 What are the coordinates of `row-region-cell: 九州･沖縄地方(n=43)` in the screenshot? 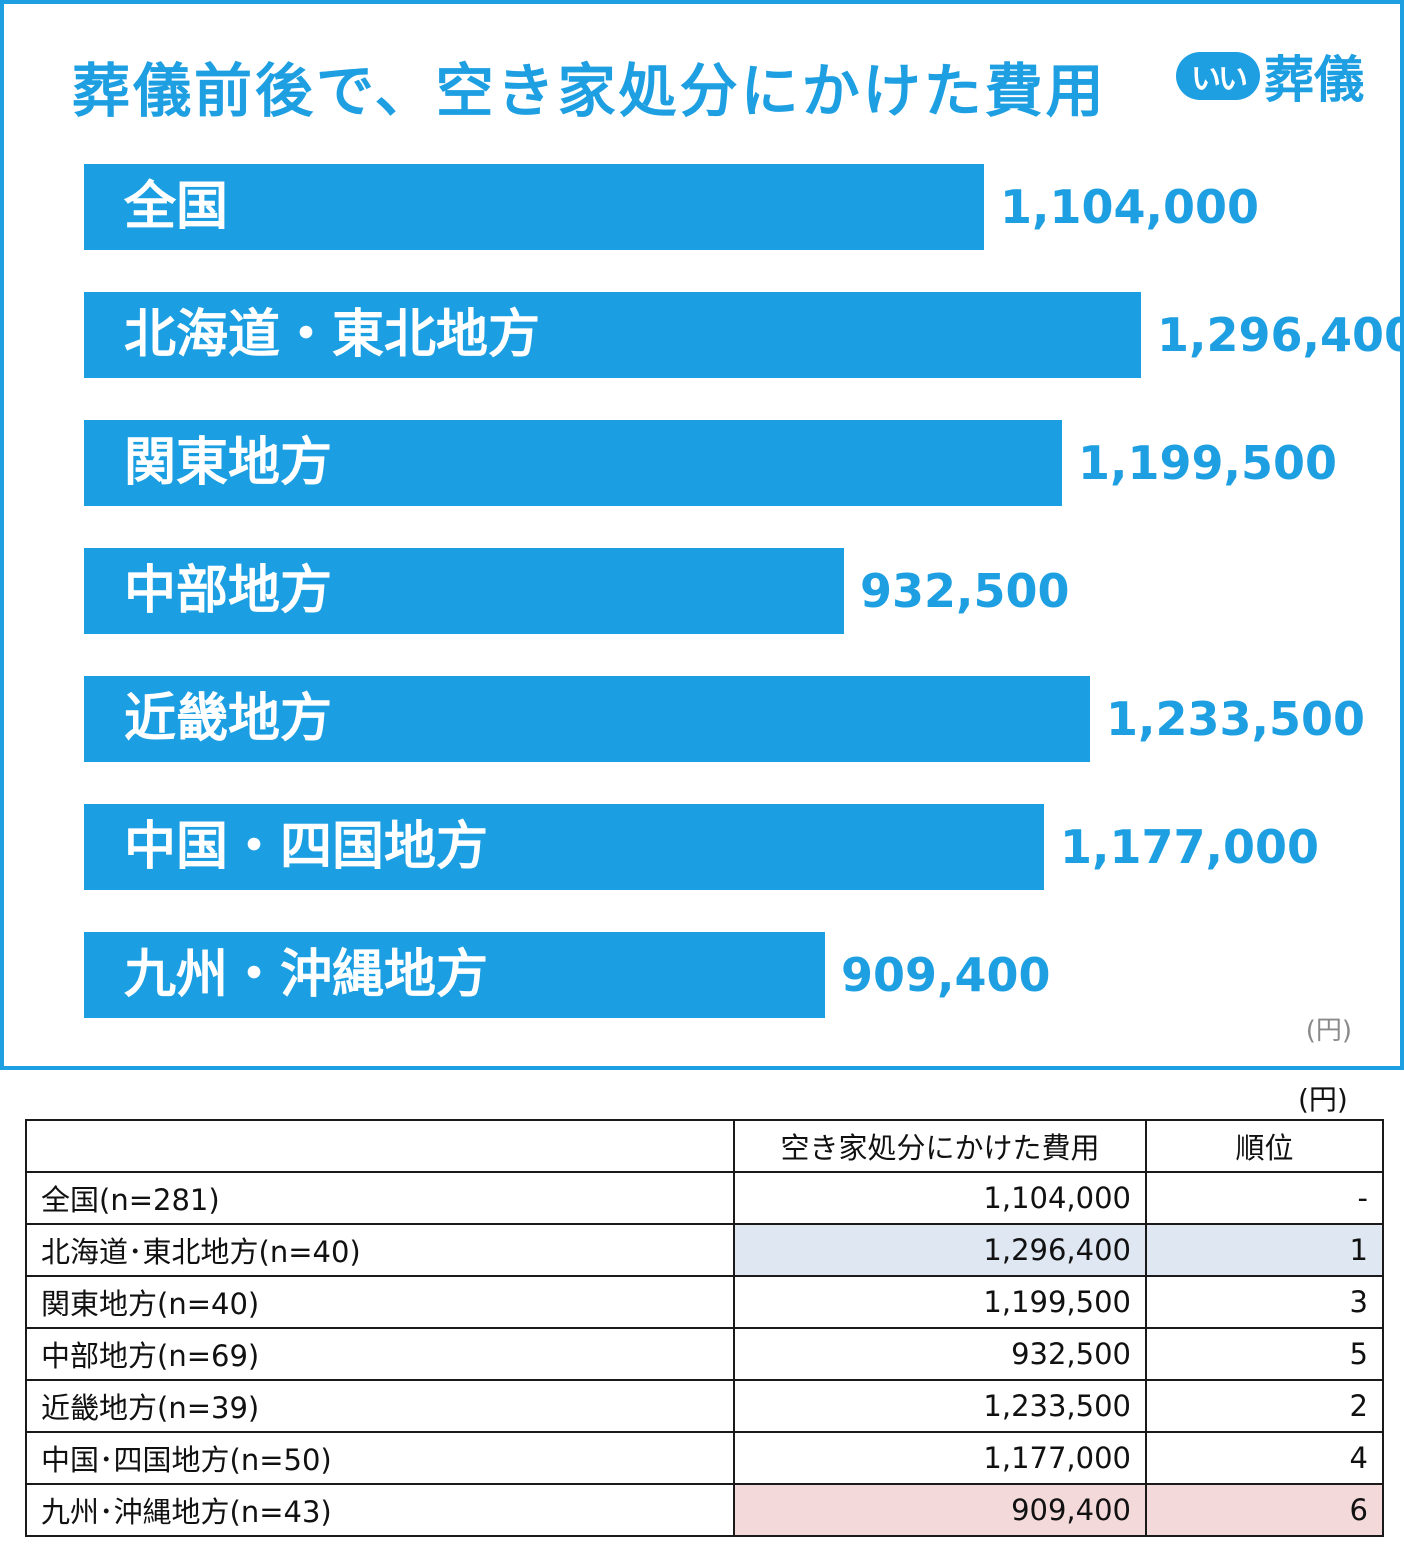 It's located at (380, 1510).